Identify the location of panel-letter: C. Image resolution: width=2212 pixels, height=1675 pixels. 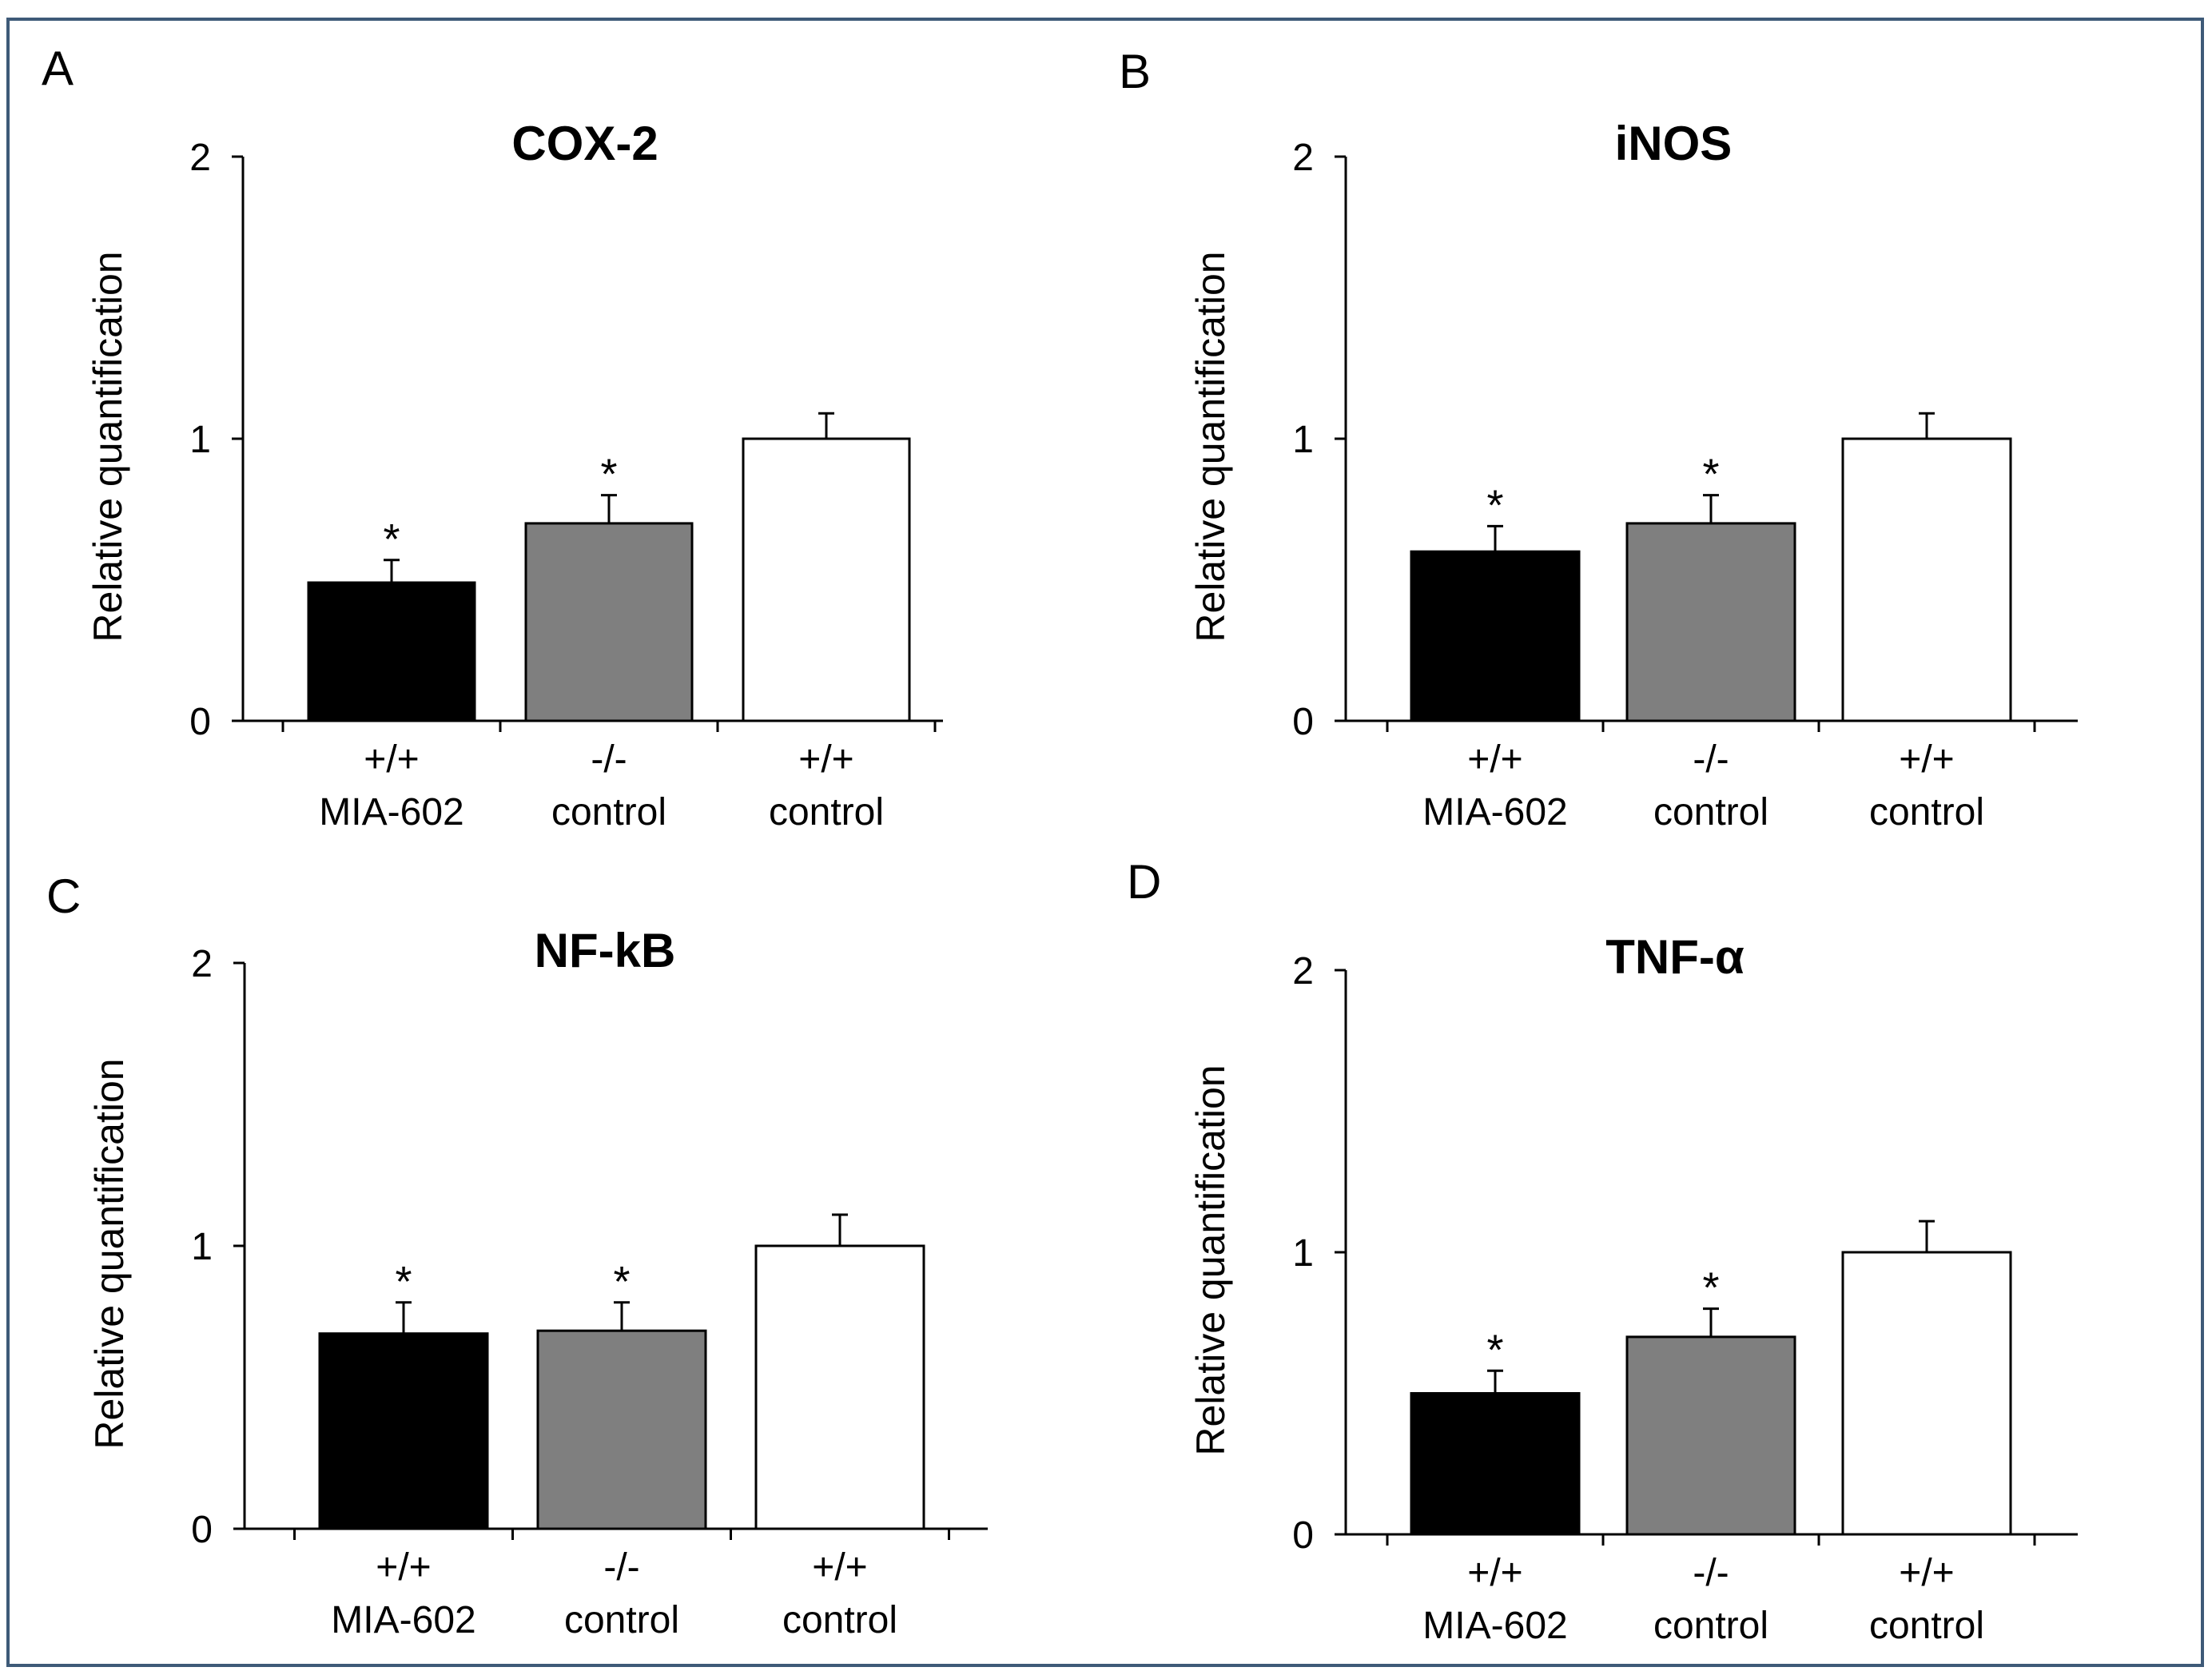
(63, 896).